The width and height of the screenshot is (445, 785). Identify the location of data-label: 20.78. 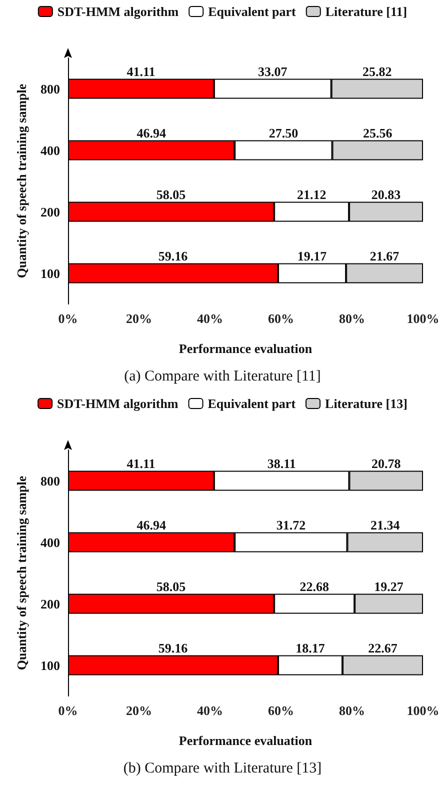
(386, 463).